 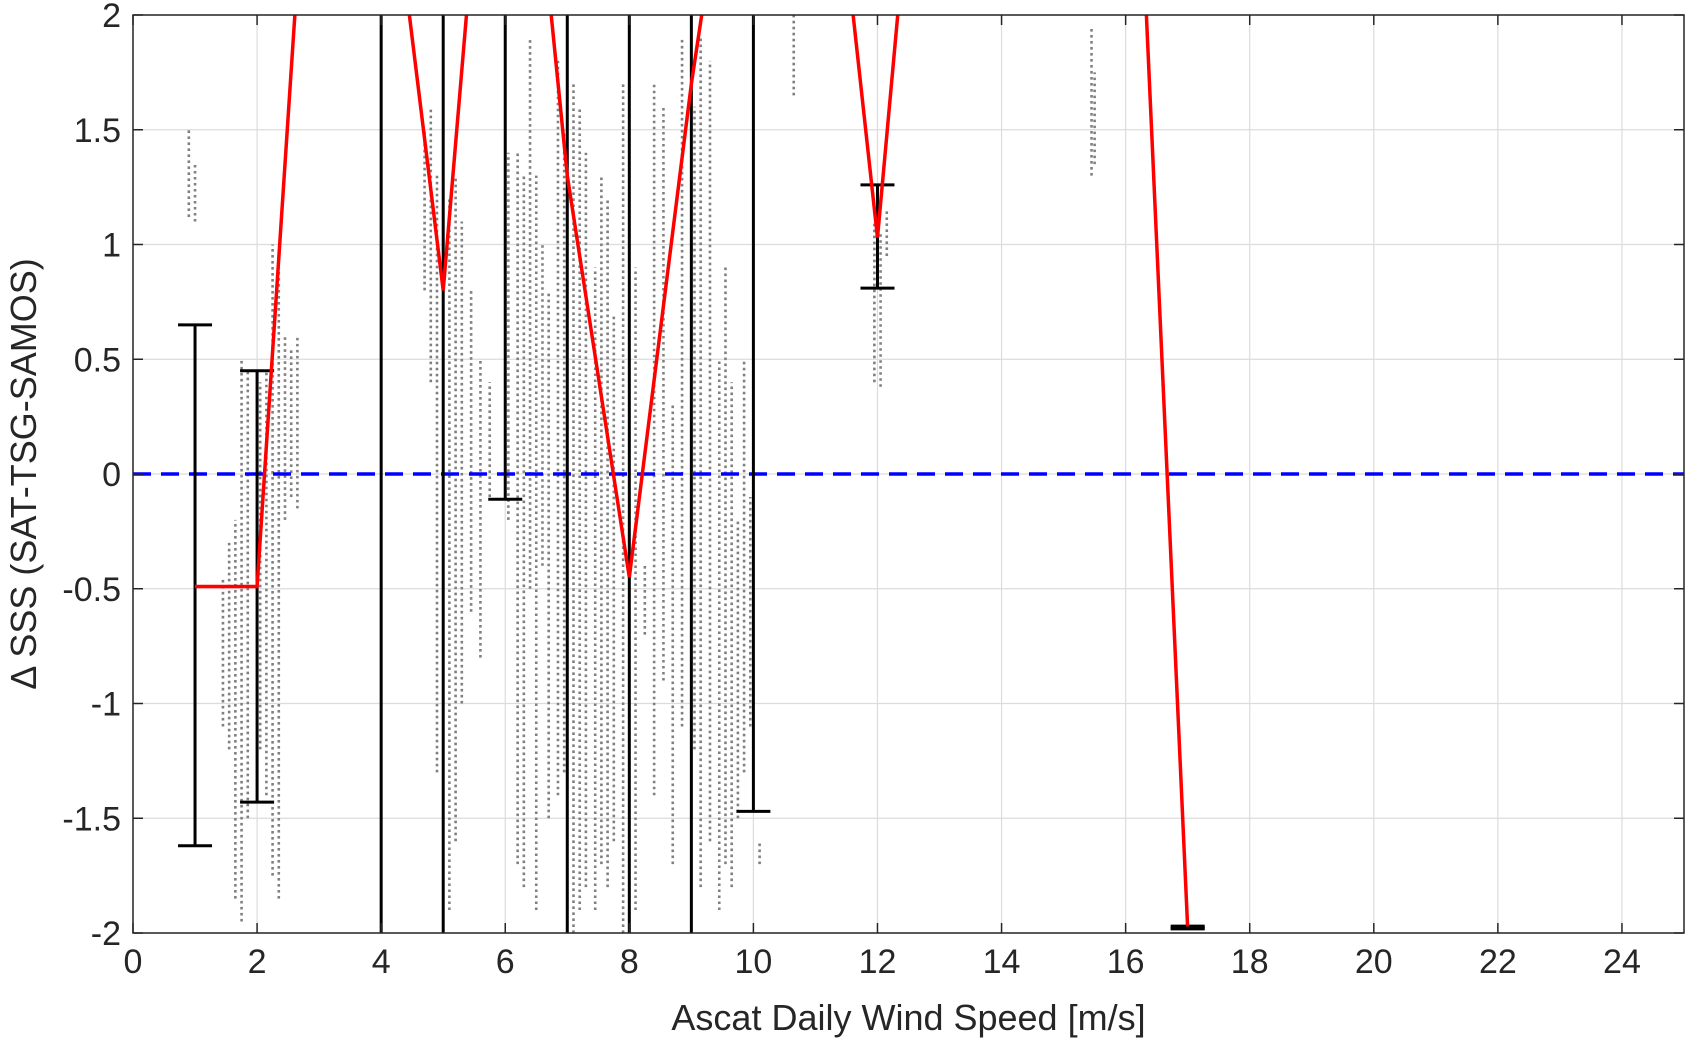 I want to click on x-tick-label: 2, so click(x=257, y=962).